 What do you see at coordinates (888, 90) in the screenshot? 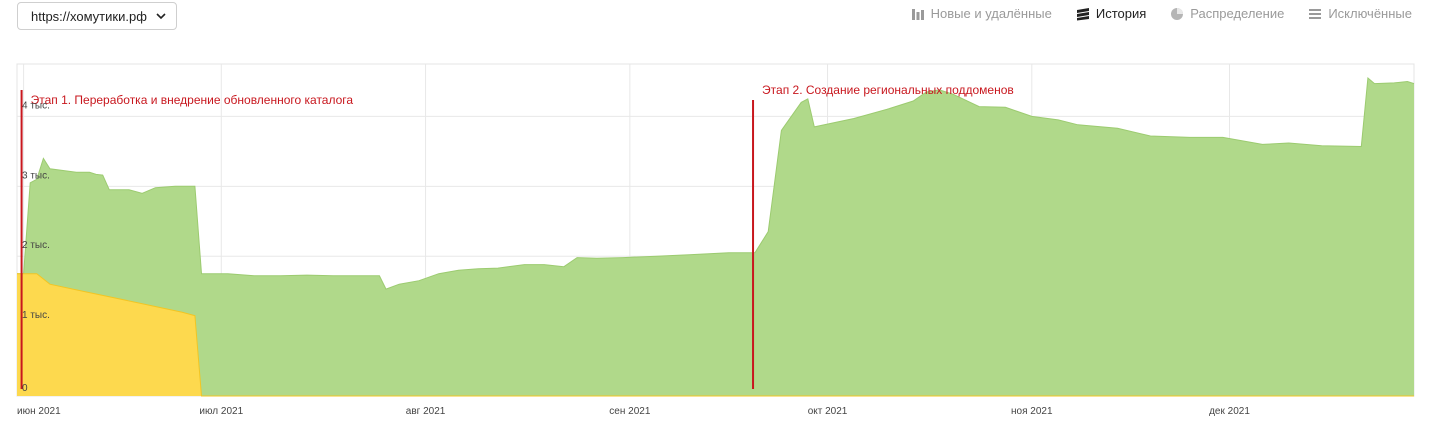
I see `annotation-label: Этап 2. Создание региональных поддоменов` at bounding box center [888, 90].